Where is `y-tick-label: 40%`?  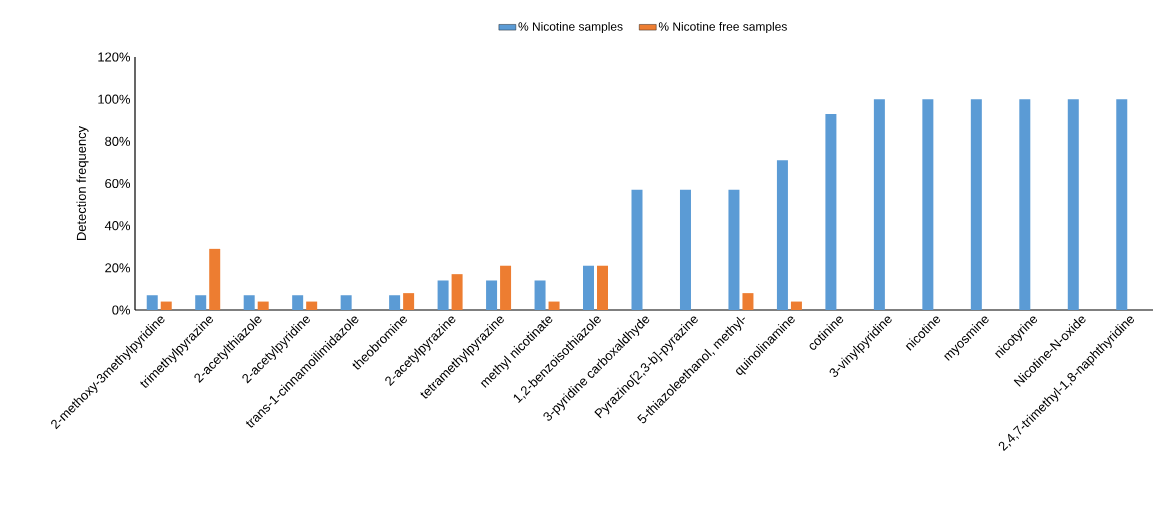 y-tick-label: 40% is located at coordinates (117, 226).